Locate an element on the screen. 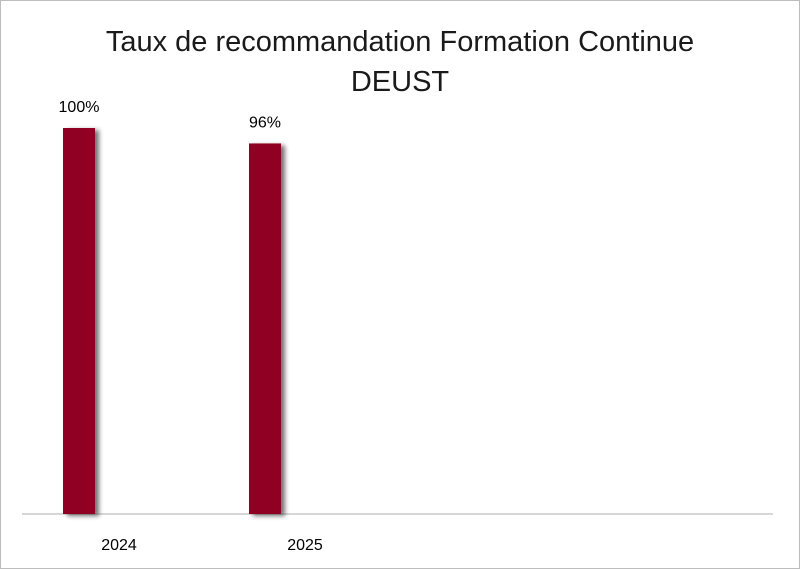  data-label-2025: 96% is located at coordinates (265, 122).